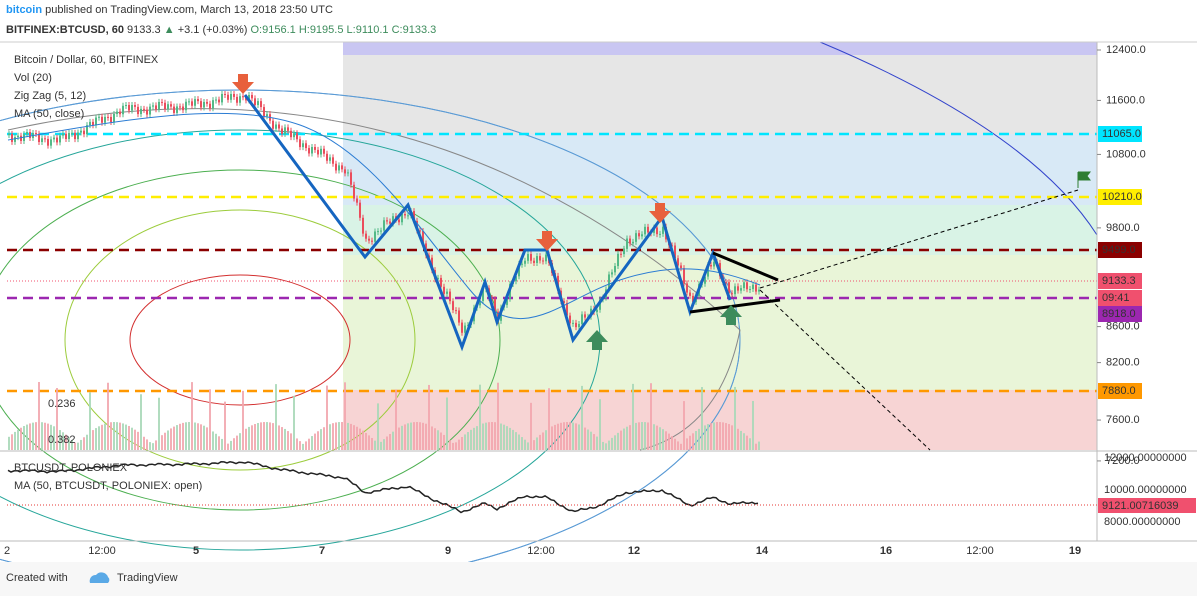 The height and width of the screenshot is (601, 1197). What do you see at coordinates (1119, 314) in the screenshot?
I see `level-label: 8918.0` at bounding box center [1119, 314].